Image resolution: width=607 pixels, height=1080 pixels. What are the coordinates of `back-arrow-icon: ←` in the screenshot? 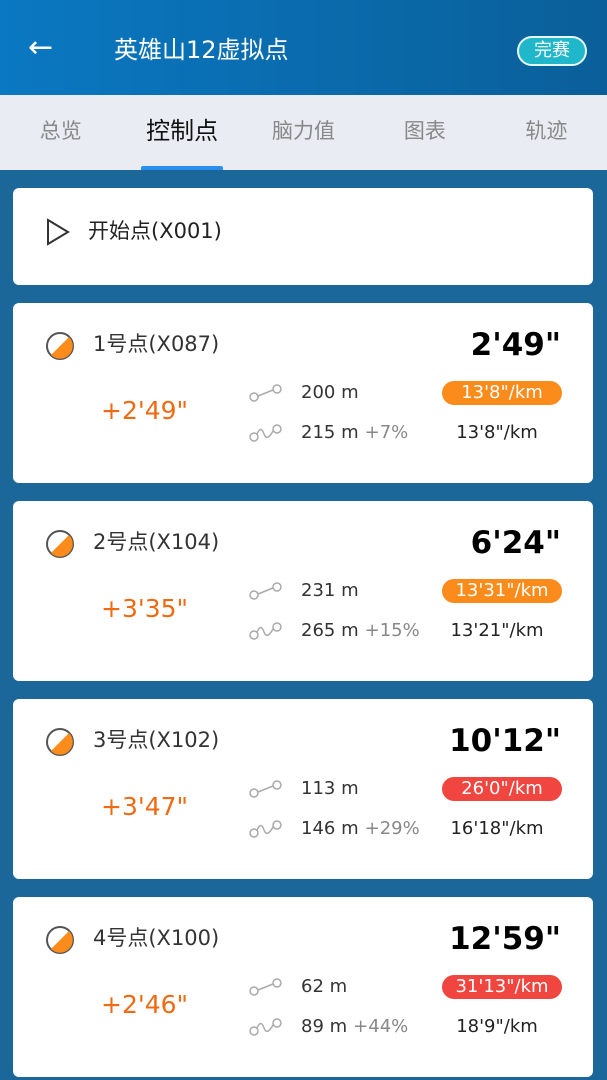 It's located at (41, 47).